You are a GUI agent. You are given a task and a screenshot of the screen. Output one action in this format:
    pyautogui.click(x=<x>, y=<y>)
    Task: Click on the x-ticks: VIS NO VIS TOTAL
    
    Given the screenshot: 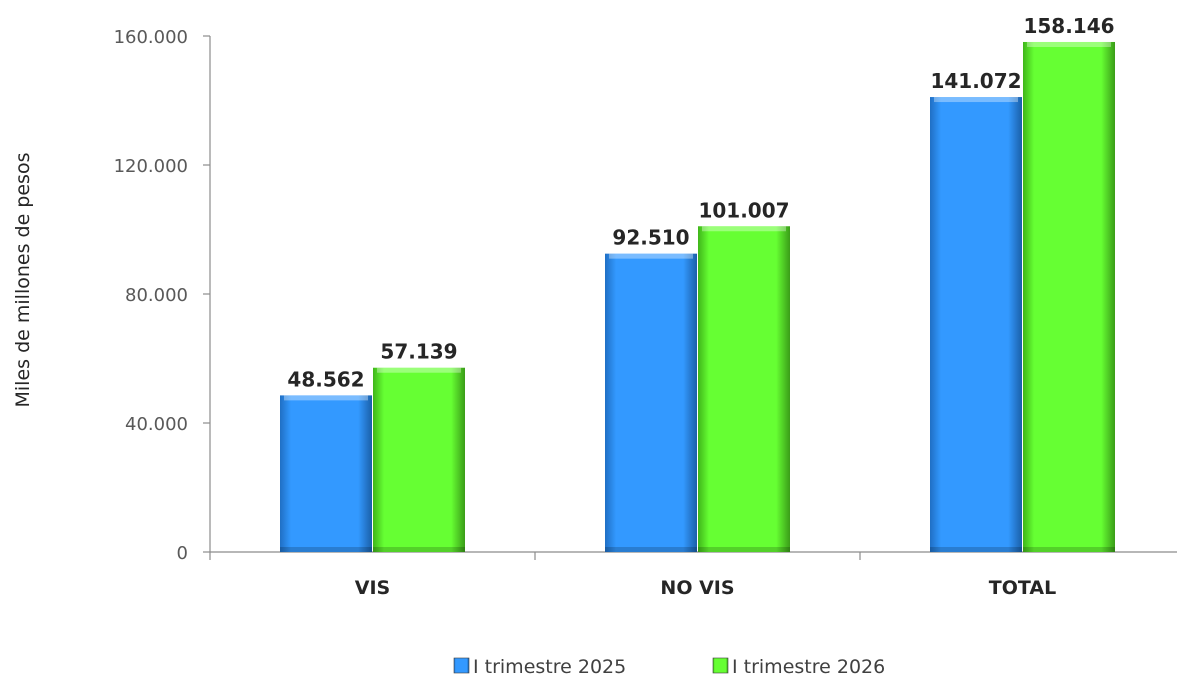 What is the action you would take?
    pyautogui.click(x=632, y=575)
    